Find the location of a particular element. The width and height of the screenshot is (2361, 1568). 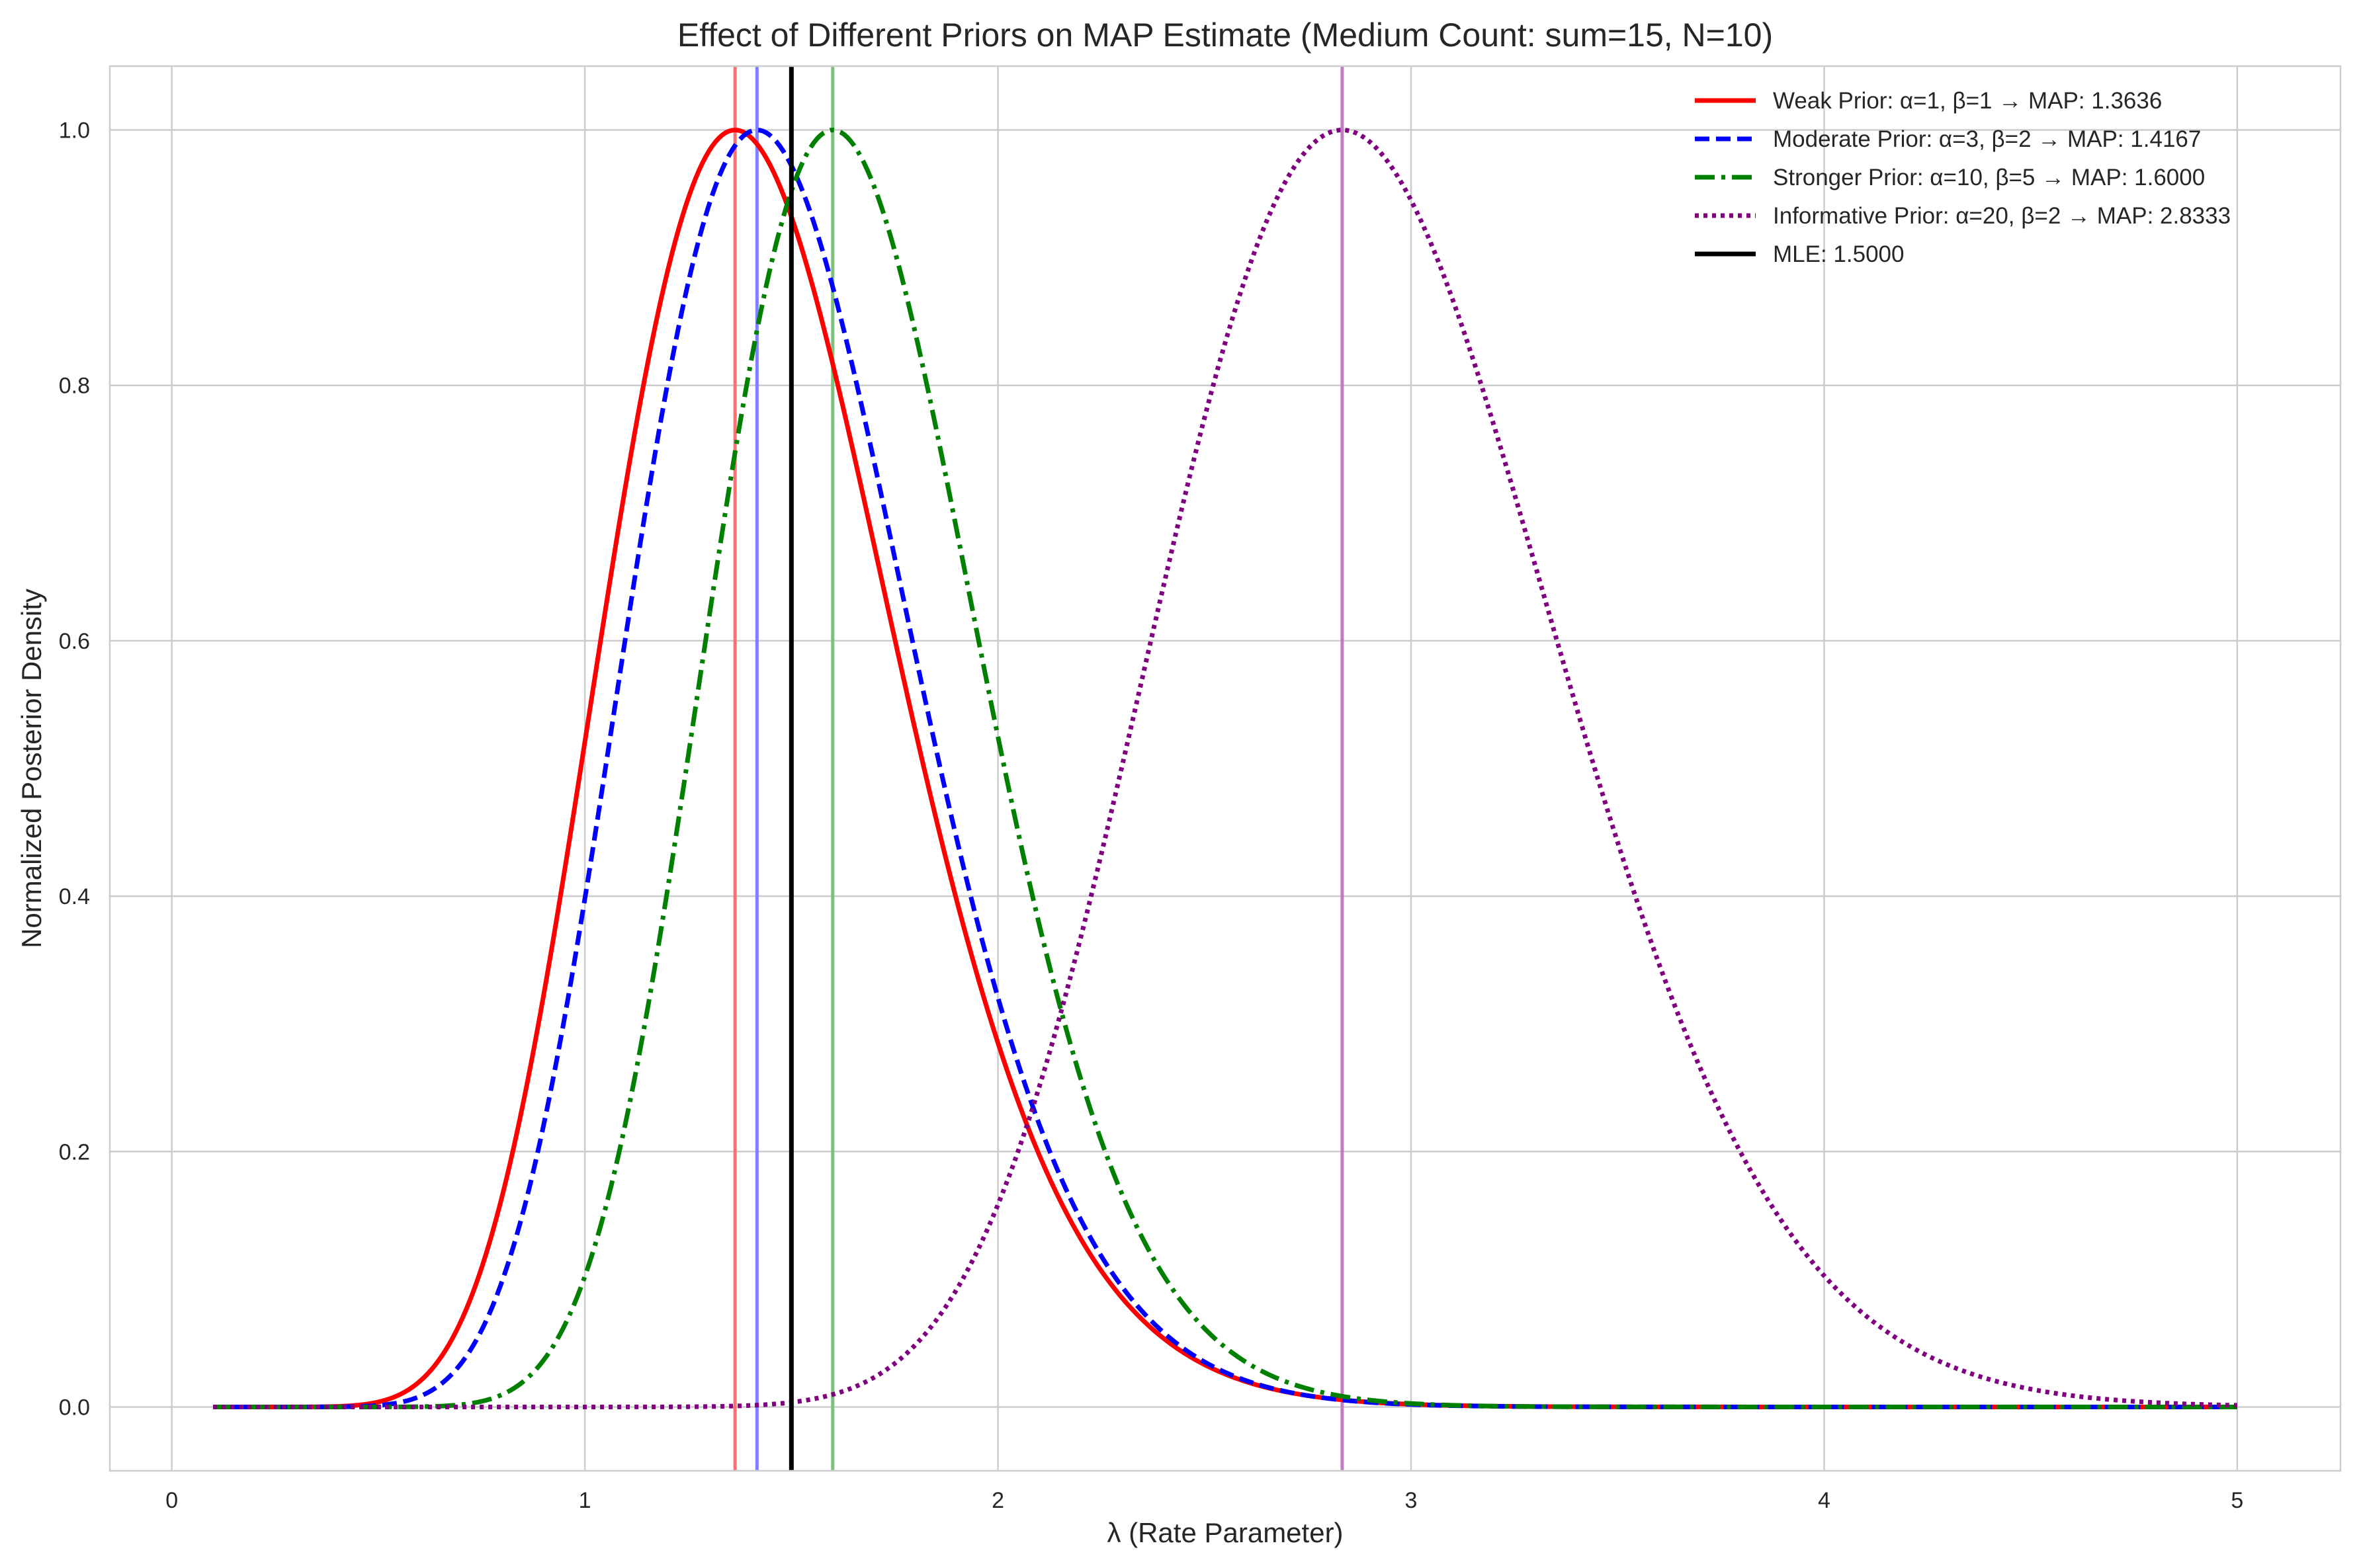

x-axis-title: λ (Rate Parameter) is located at coordinates (1225, 1532).